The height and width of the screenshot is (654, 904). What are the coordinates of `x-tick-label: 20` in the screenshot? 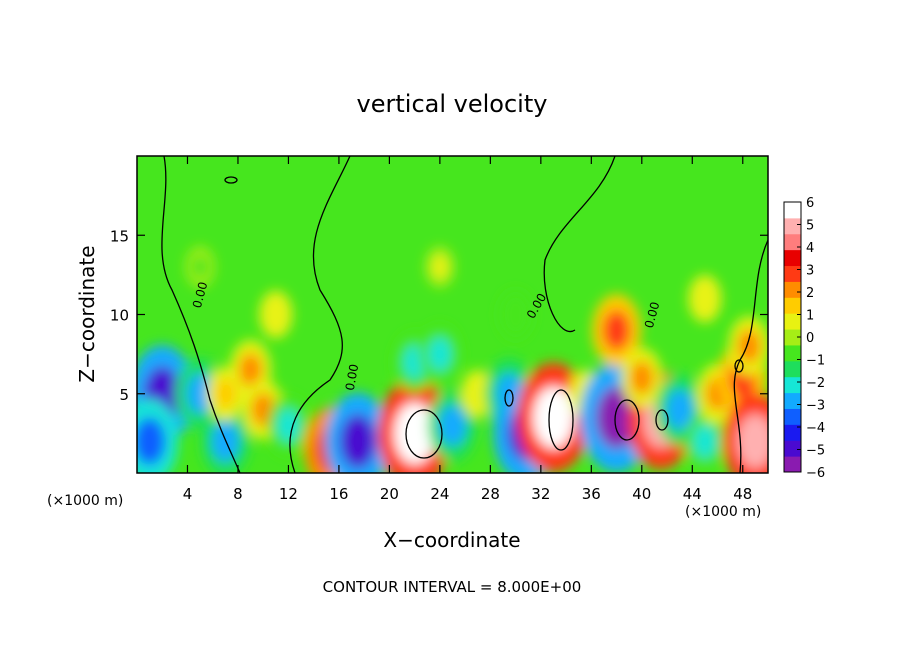 It's located at (389, 494).